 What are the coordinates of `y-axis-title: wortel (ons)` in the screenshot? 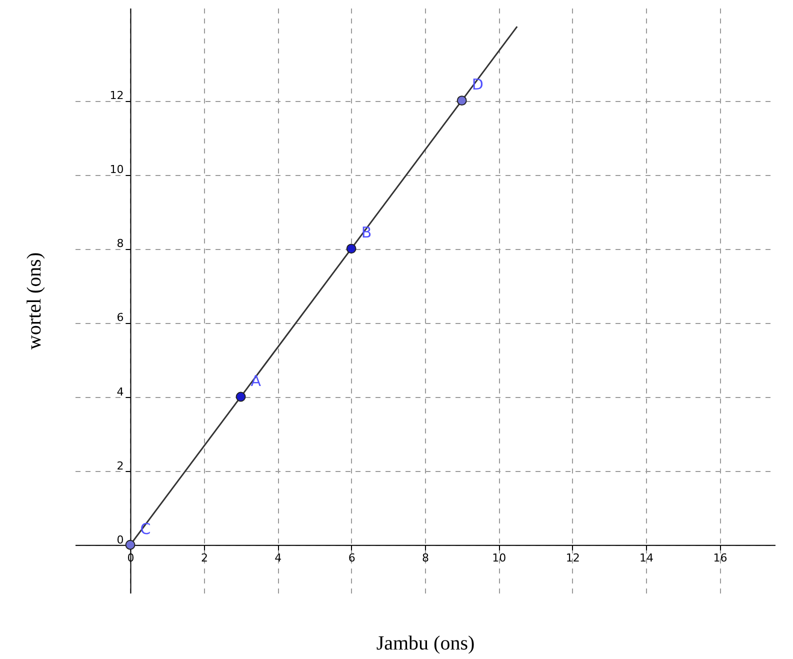 It's located at (35, 301).